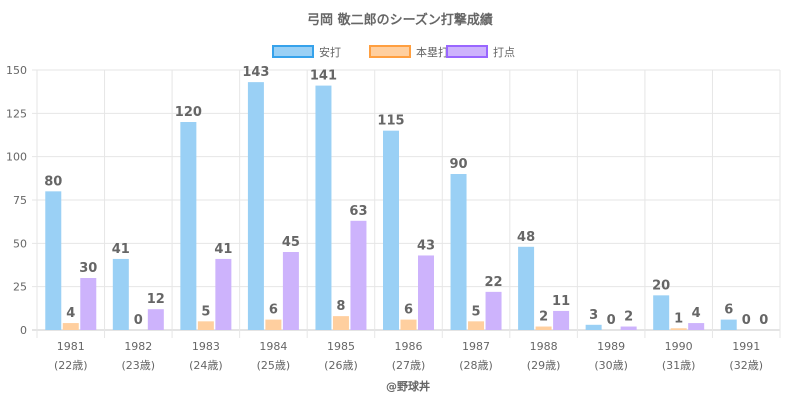 The height and width of the screenshot is (400, 800). What do you see at coordinates (323, 207) in the screenshot?
I see `bar-安打-1985` at bounding box center [323, 207].